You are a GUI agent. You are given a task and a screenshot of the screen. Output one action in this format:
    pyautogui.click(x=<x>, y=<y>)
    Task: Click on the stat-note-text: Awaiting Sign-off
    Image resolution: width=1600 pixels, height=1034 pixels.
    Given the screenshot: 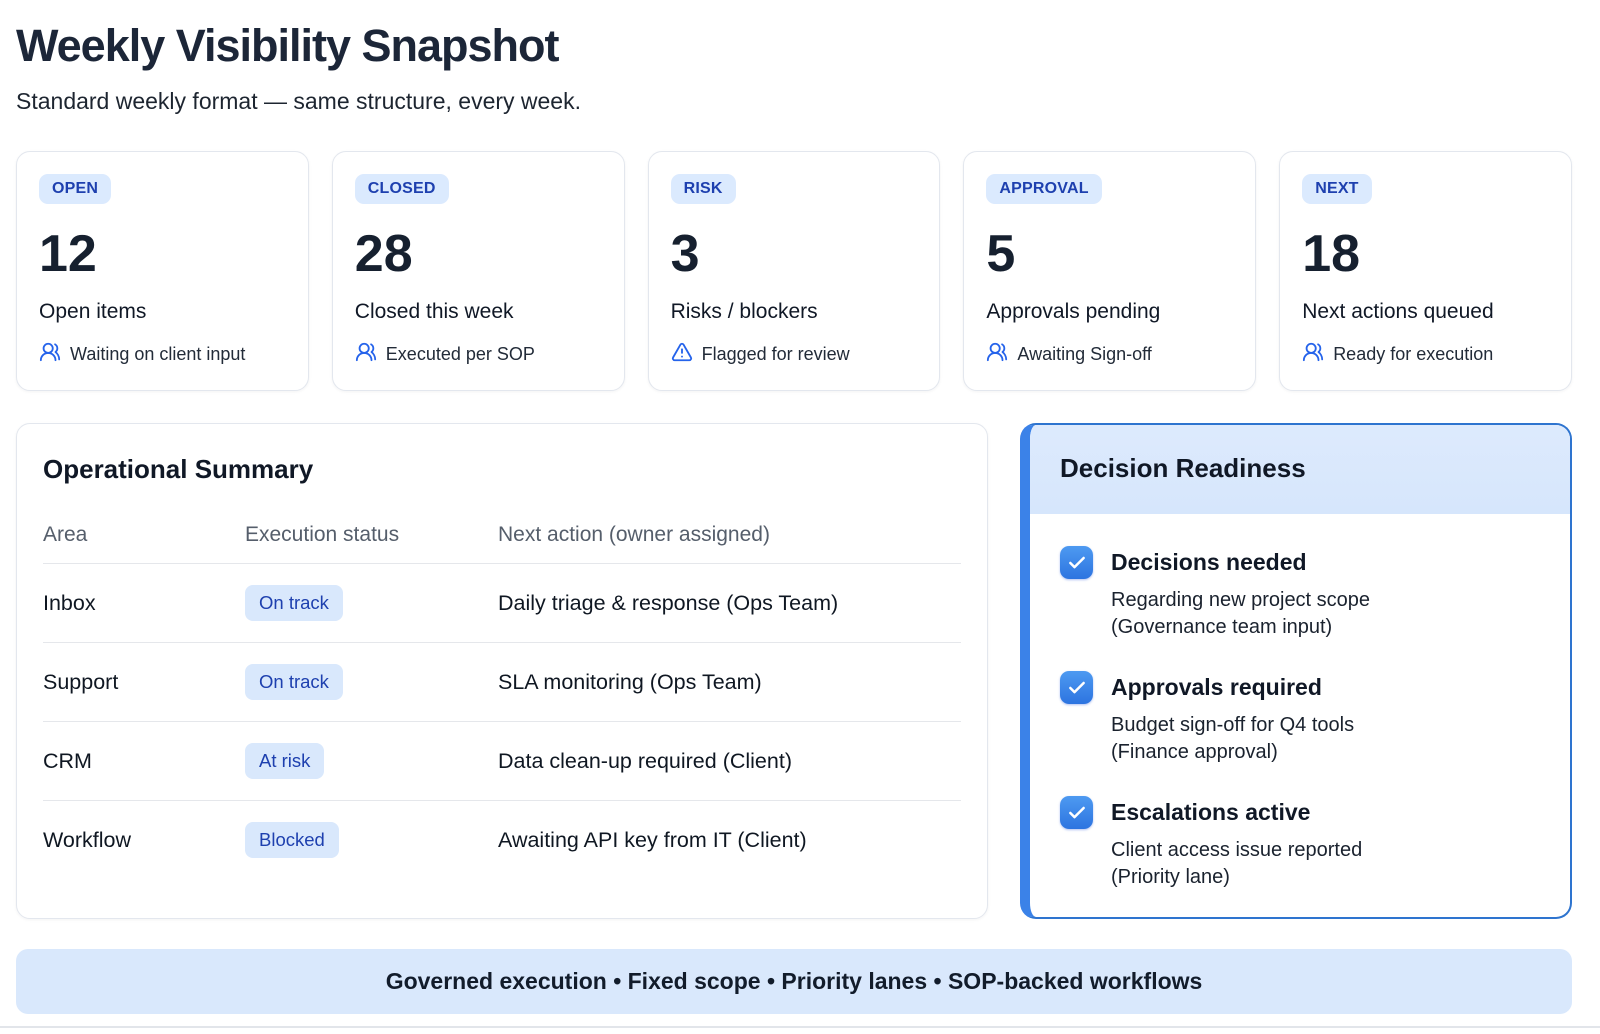 What is the action you would take?
    pyautogui.click(x=1084, y=354)
    